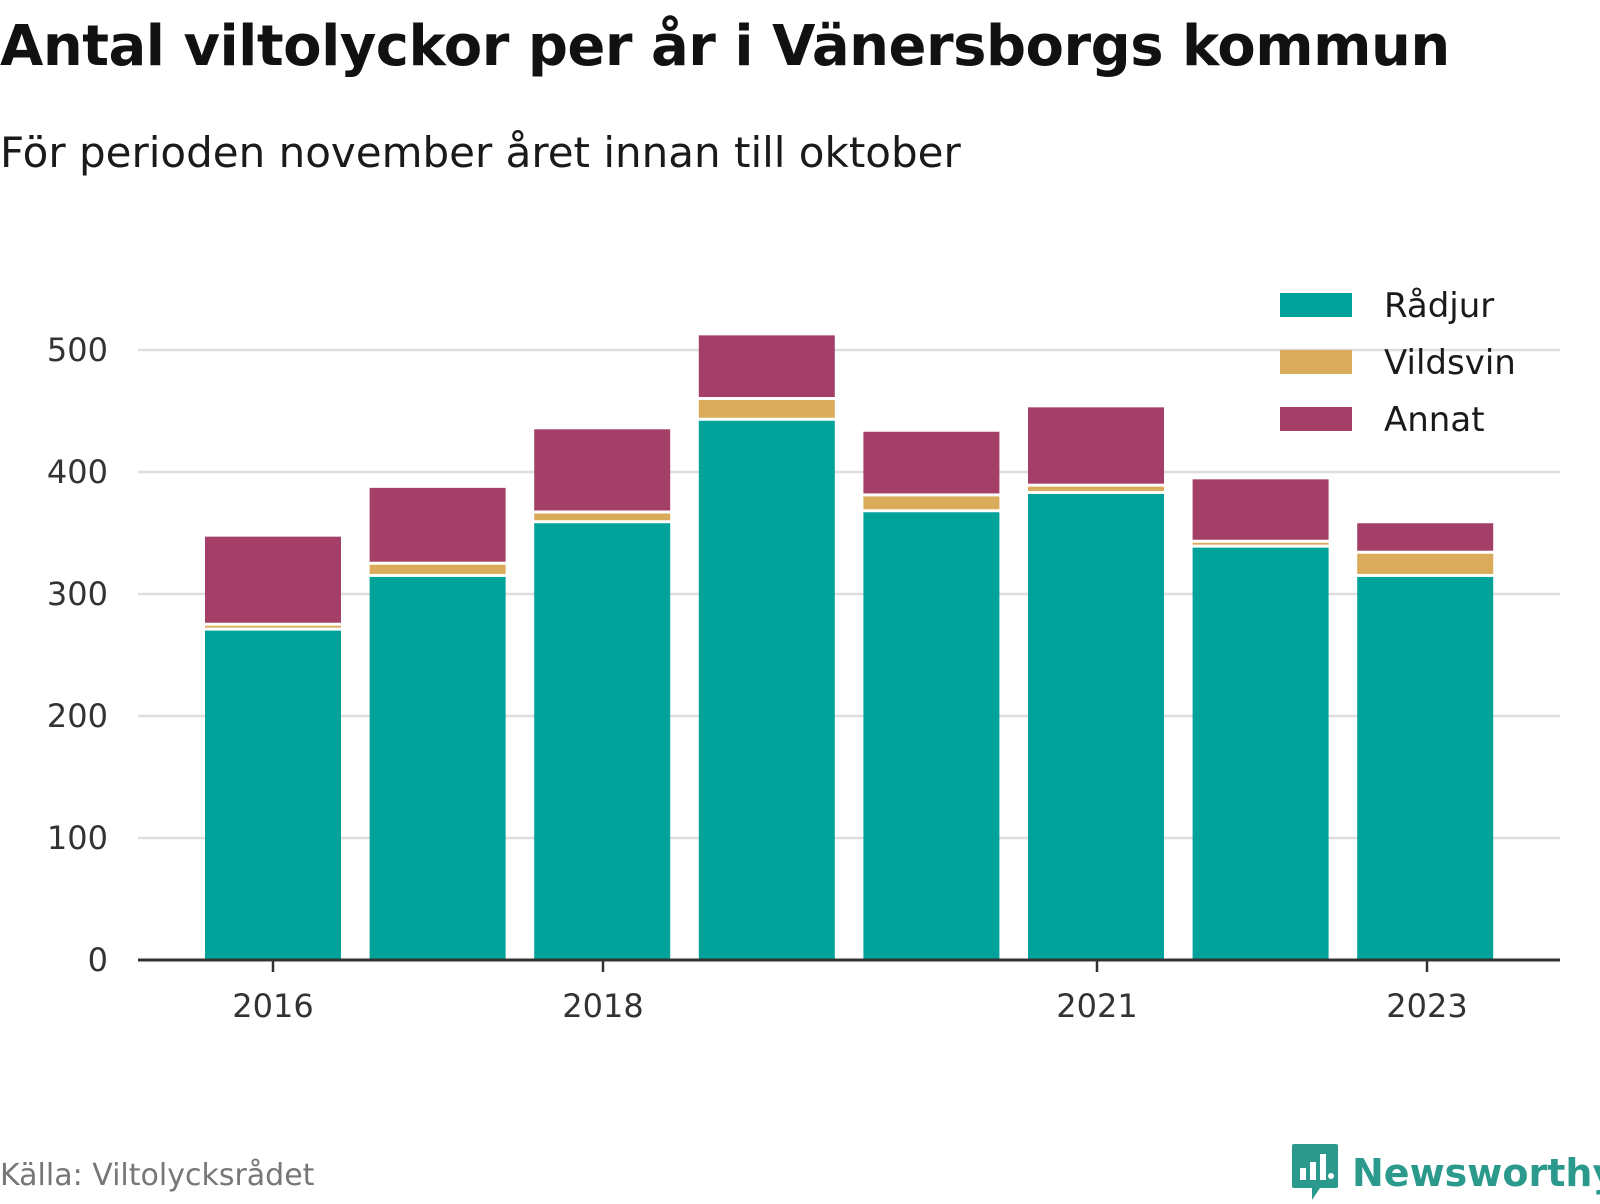 Image resolution: width=1600 pixels, height=1204 pixels. I want to click on y-tick-label-500: 500, so click(77, 350).